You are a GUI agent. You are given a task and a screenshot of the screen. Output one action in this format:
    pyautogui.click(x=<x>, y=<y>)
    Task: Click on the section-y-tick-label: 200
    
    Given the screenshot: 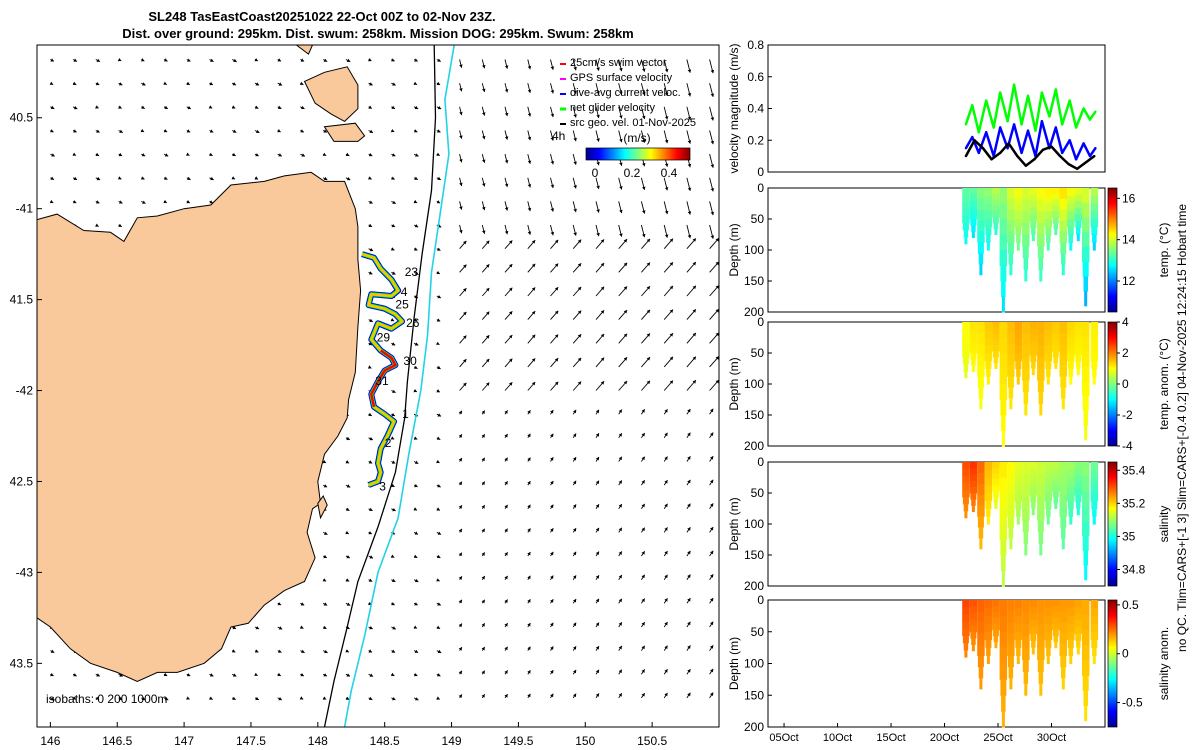 What is the action you would take?
    pyautogui.click(x=754, y=312)
    